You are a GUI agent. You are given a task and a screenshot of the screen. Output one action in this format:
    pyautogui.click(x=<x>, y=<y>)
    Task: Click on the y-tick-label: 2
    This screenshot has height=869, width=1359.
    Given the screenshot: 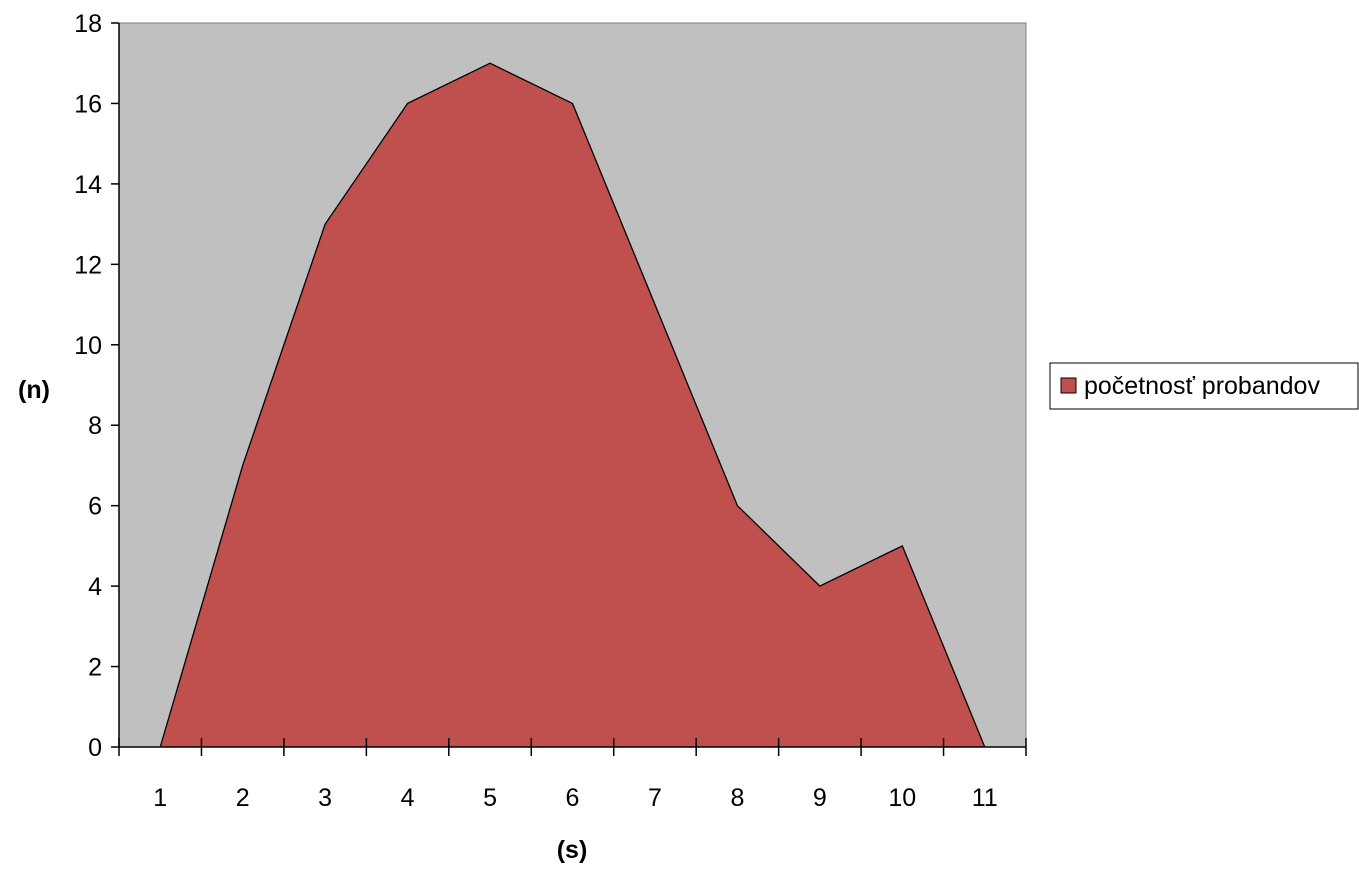 What is the action you would take?
    pyautogui.click(x=95, y=668)
    